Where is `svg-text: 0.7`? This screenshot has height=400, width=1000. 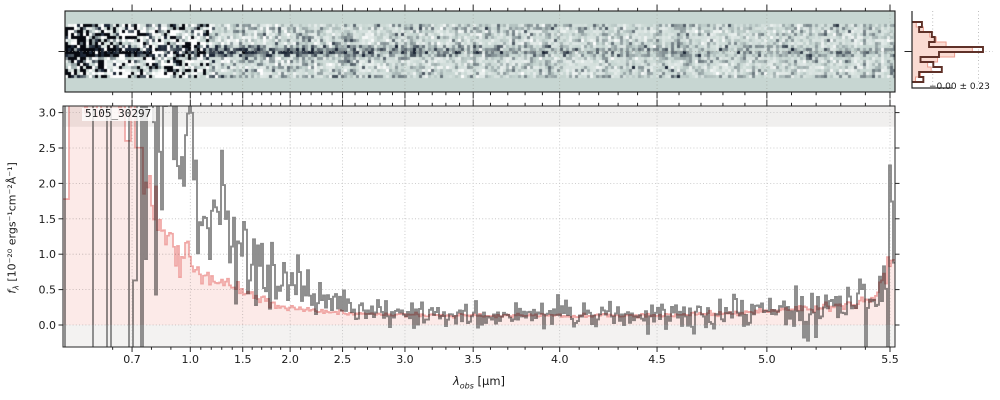
svg-text: 0.7 is located at coordinates (132, 359).